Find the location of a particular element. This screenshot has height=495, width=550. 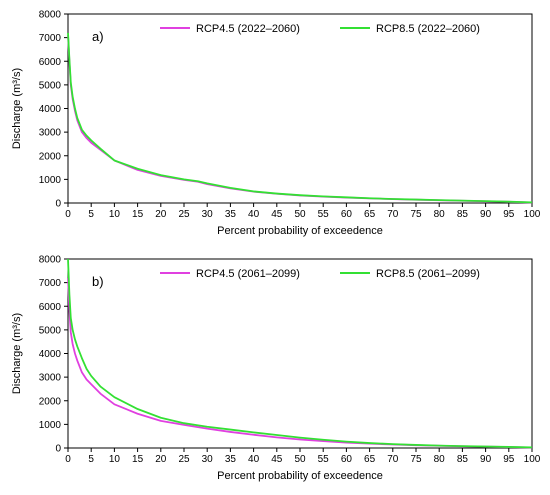

legend-label: RCP8.5 (2061–2099) is located at coordinates (428, 274).